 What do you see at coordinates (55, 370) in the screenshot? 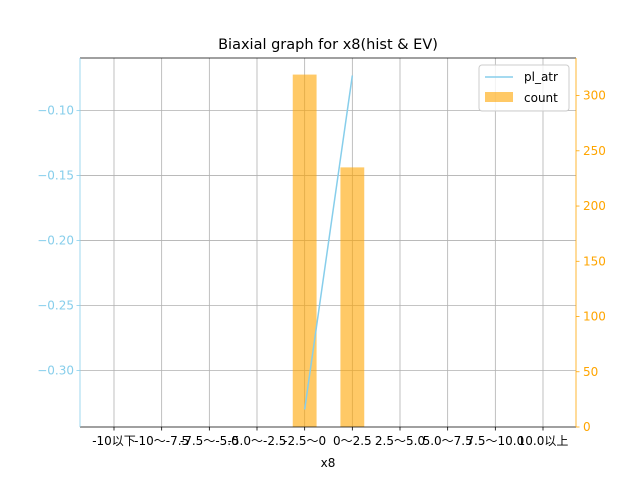
I see `left-tick-label: −0.30` at bounding box center [55, 370].